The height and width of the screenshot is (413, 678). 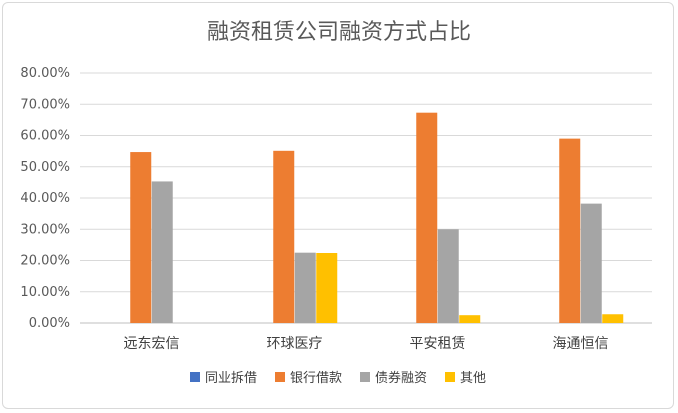 I want to click on y-tick-label: 60.00%, so click(x=45, y=136).